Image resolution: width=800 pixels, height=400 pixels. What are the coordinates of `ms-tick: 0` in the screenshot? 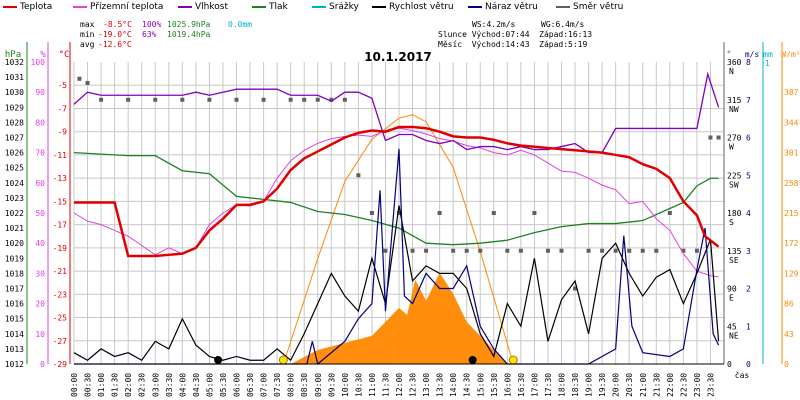 It's located at (748, 364).